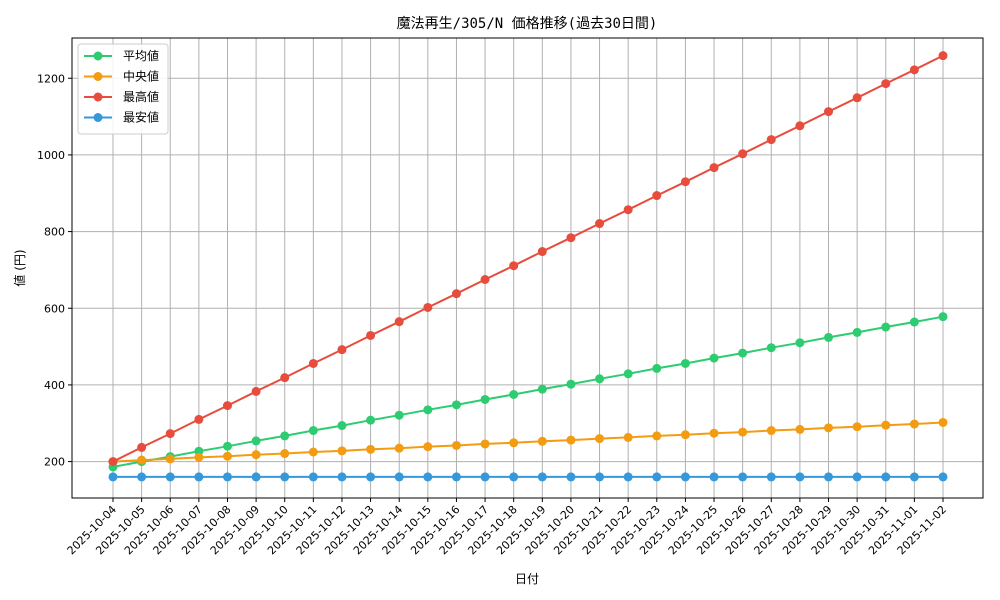 This screenshot has width=1000, height=600. I want to click on legend-label: 平均値, so click(141, 55).